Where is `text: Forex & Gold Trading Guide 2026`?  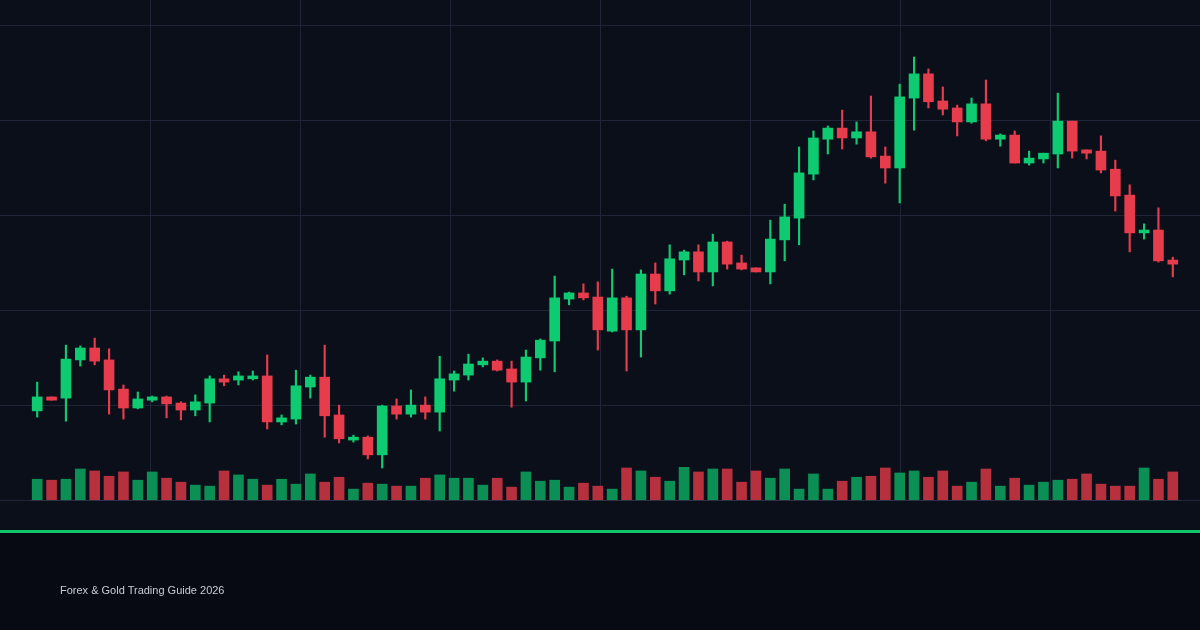
text: Forex & Gold Trading Guide 2026 is located at coordinates (142, 590).